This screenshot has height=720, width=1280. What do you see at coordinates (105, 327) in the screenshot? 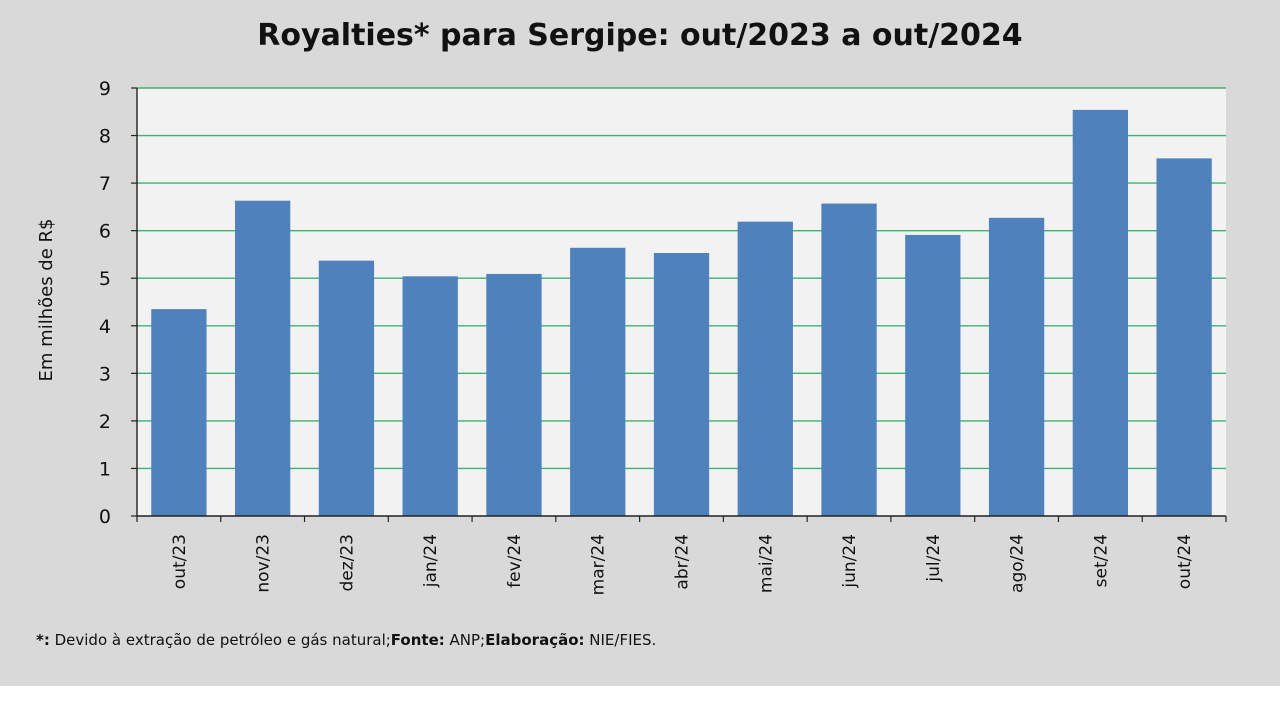
I see `y-tick-label: 4` at bounding box center [105, 327].